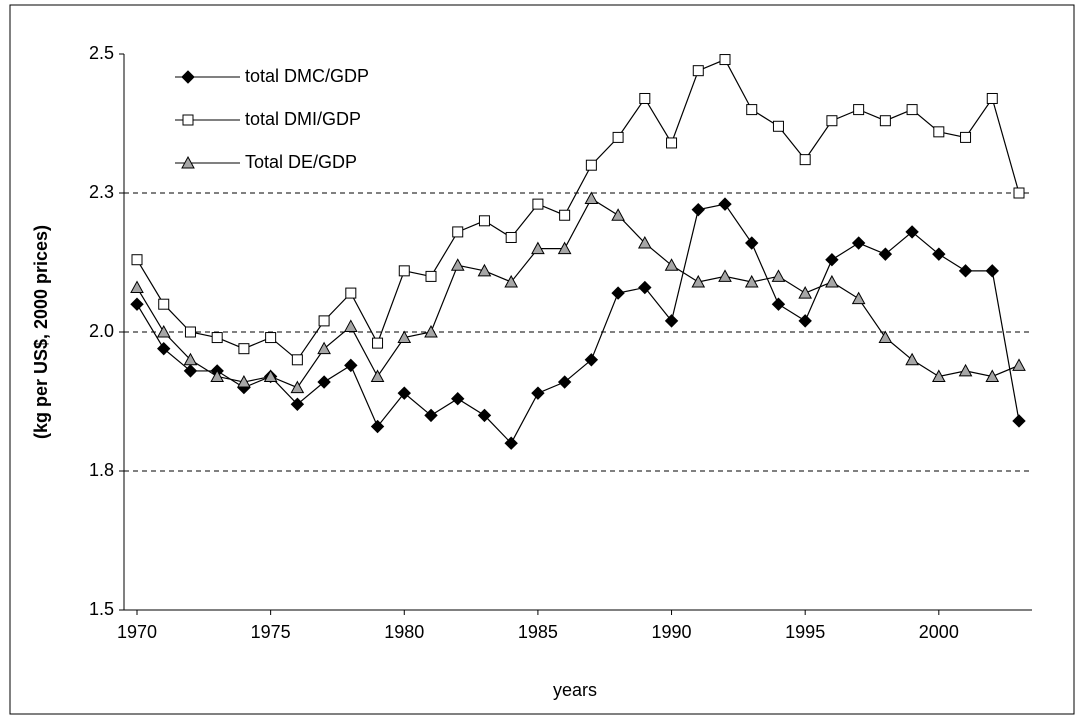 The width and height of the screenshot is (1082, 722). I want to click on x-tick-label: 1990, so click(672, 632).